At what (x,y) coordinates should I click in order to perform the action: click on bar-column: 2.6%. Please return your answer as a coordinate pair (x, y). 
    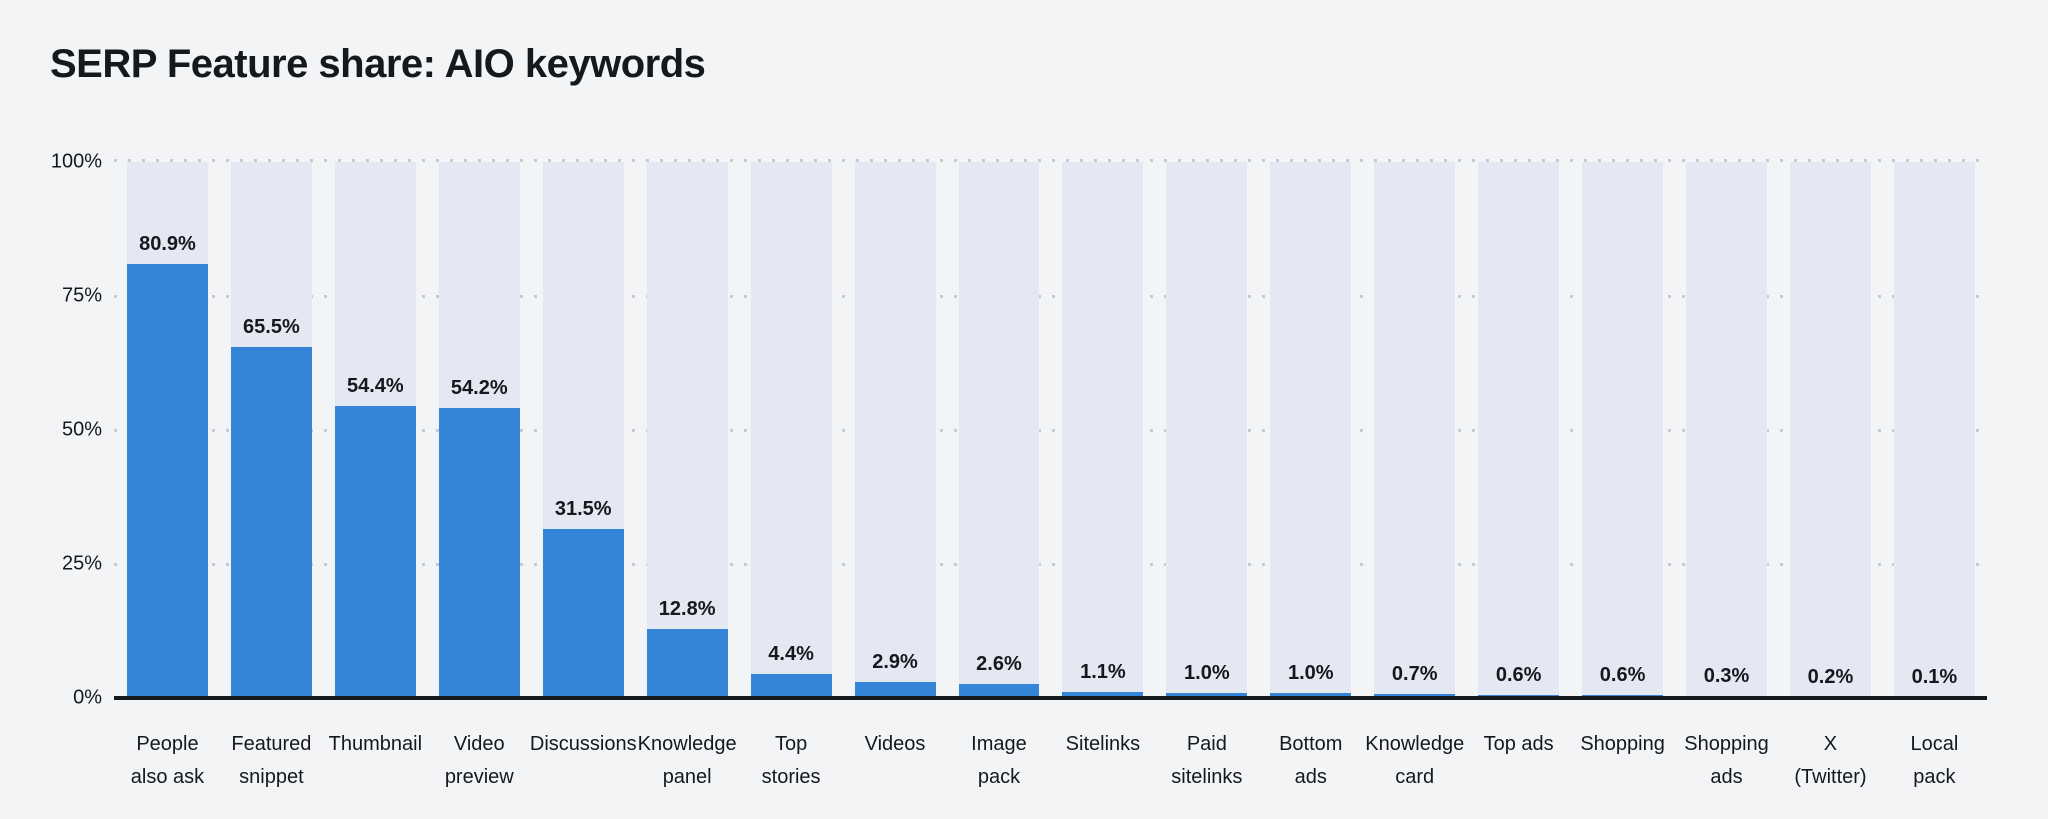
    Looking at the image, I should click on (999, 430).